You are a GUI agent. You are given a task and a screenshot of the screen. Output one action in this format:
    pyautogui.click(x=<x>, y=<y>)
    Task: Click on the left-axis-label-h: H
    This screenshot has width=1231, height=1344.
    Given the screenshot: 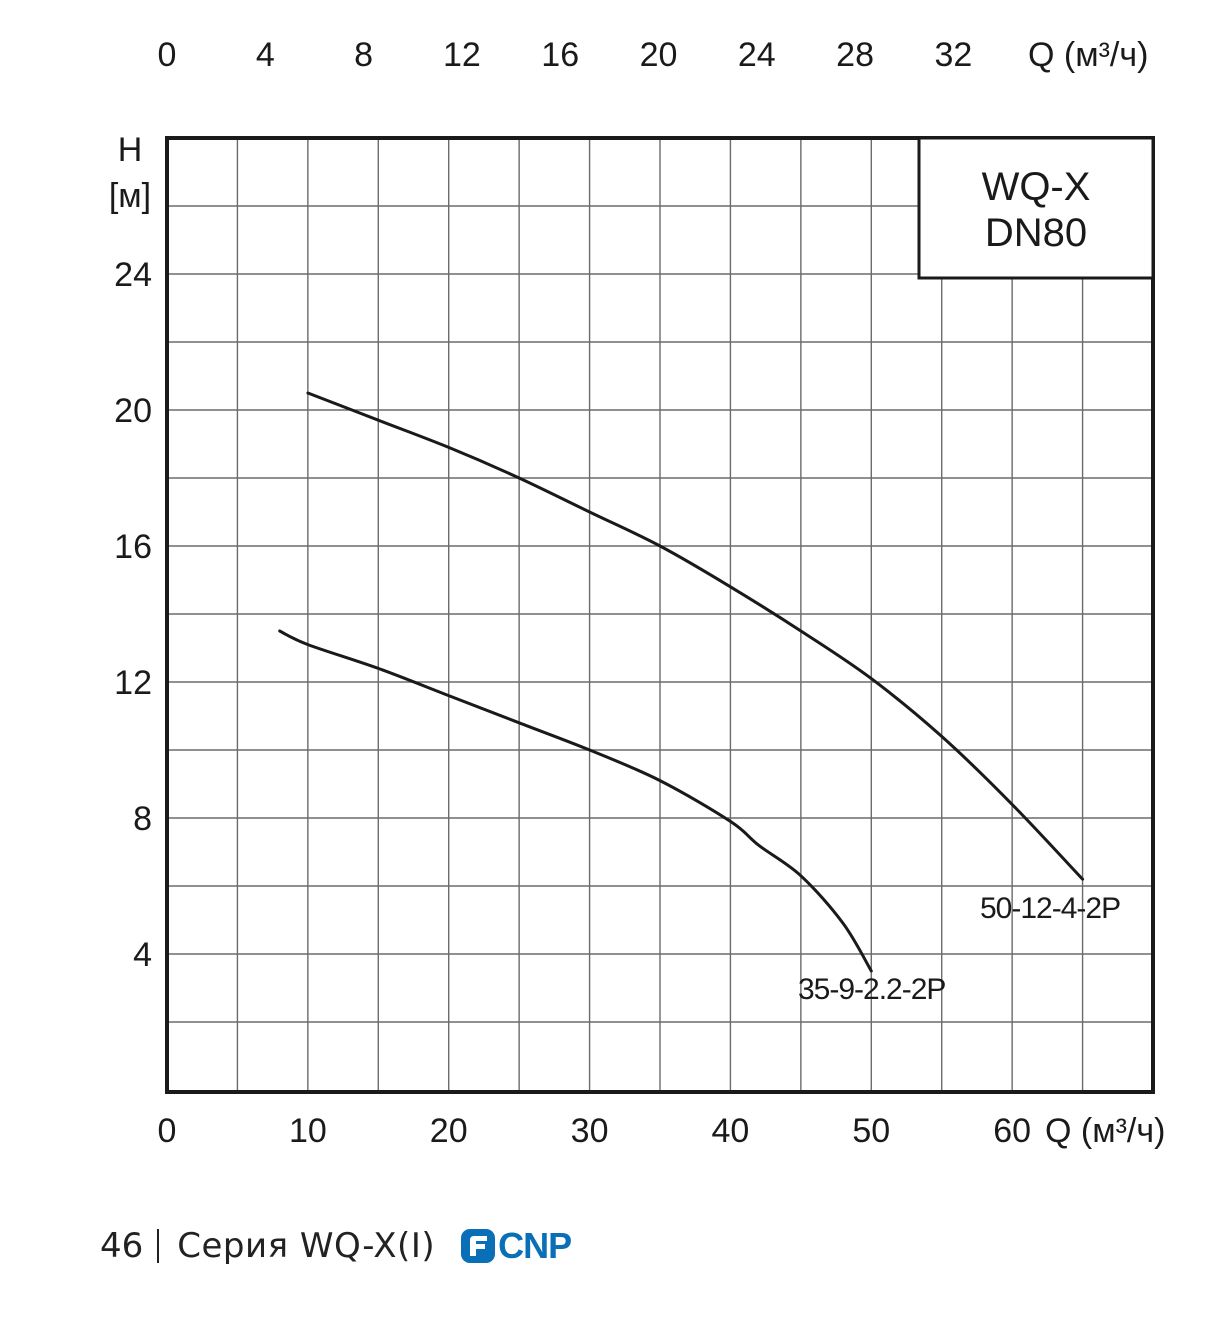 What is the action you would take?
    pyautogui.click(x=130, y=150)
    